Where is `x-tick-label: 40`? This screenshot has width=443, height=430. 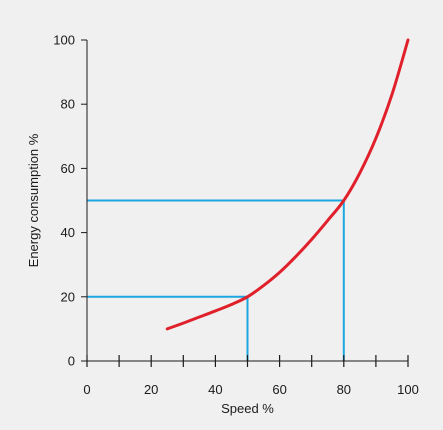 x-tick-label: 40 is located at coordinates (215, 389).